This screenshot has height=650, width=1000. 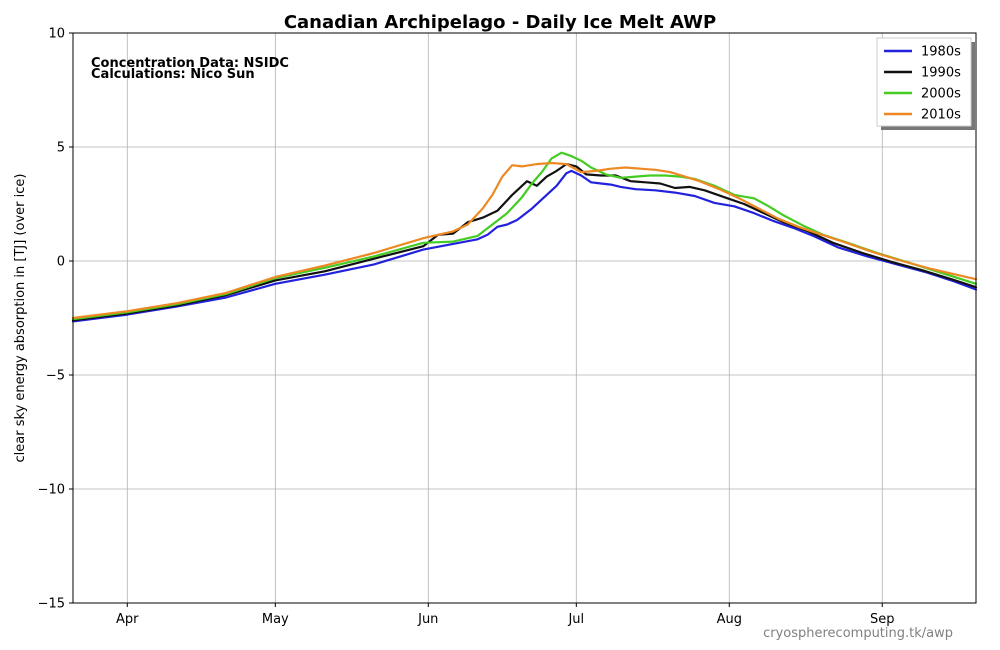 I want to click on legend-box, so click(x=924, y=82).